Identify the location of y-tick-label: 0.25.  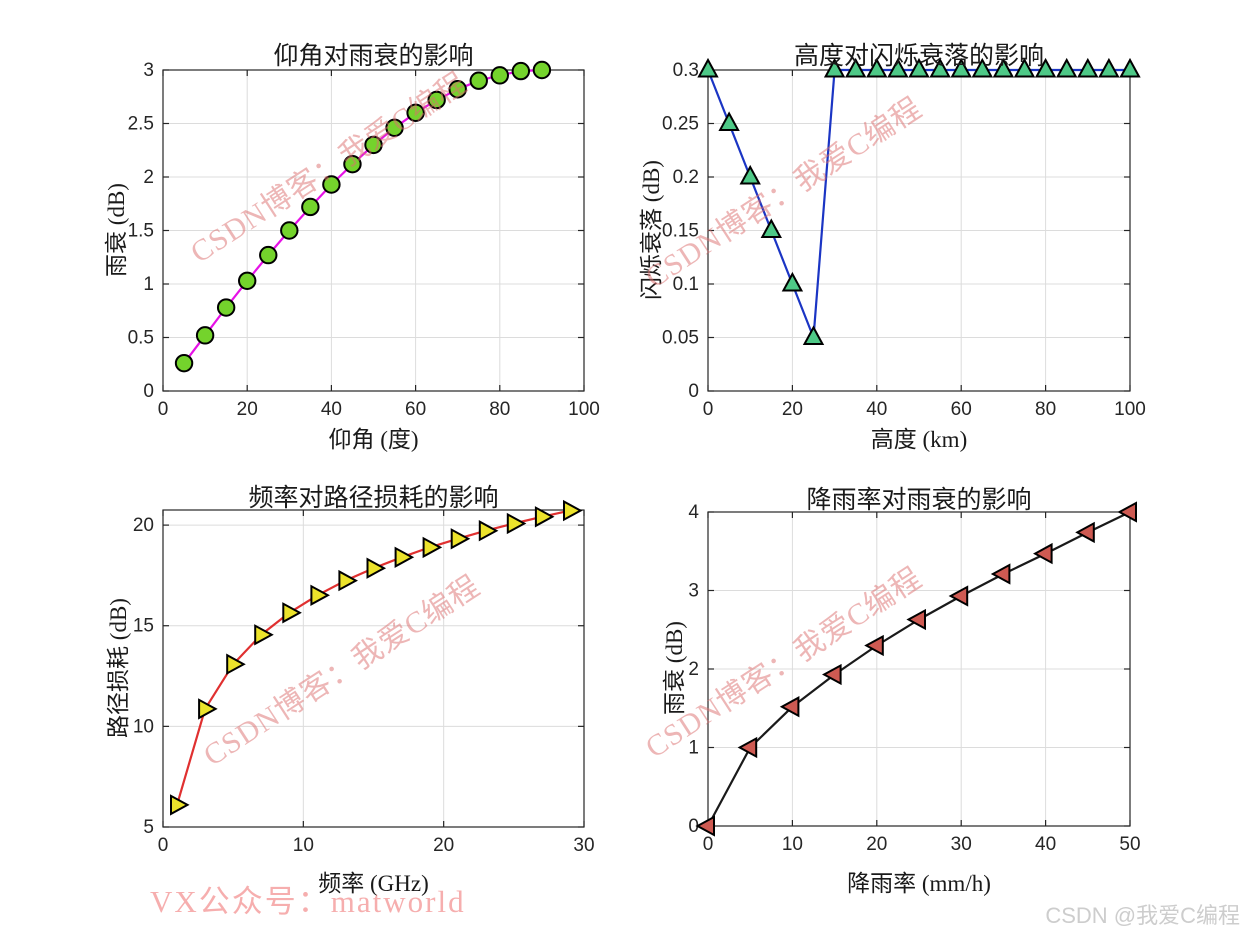
(680, 124).